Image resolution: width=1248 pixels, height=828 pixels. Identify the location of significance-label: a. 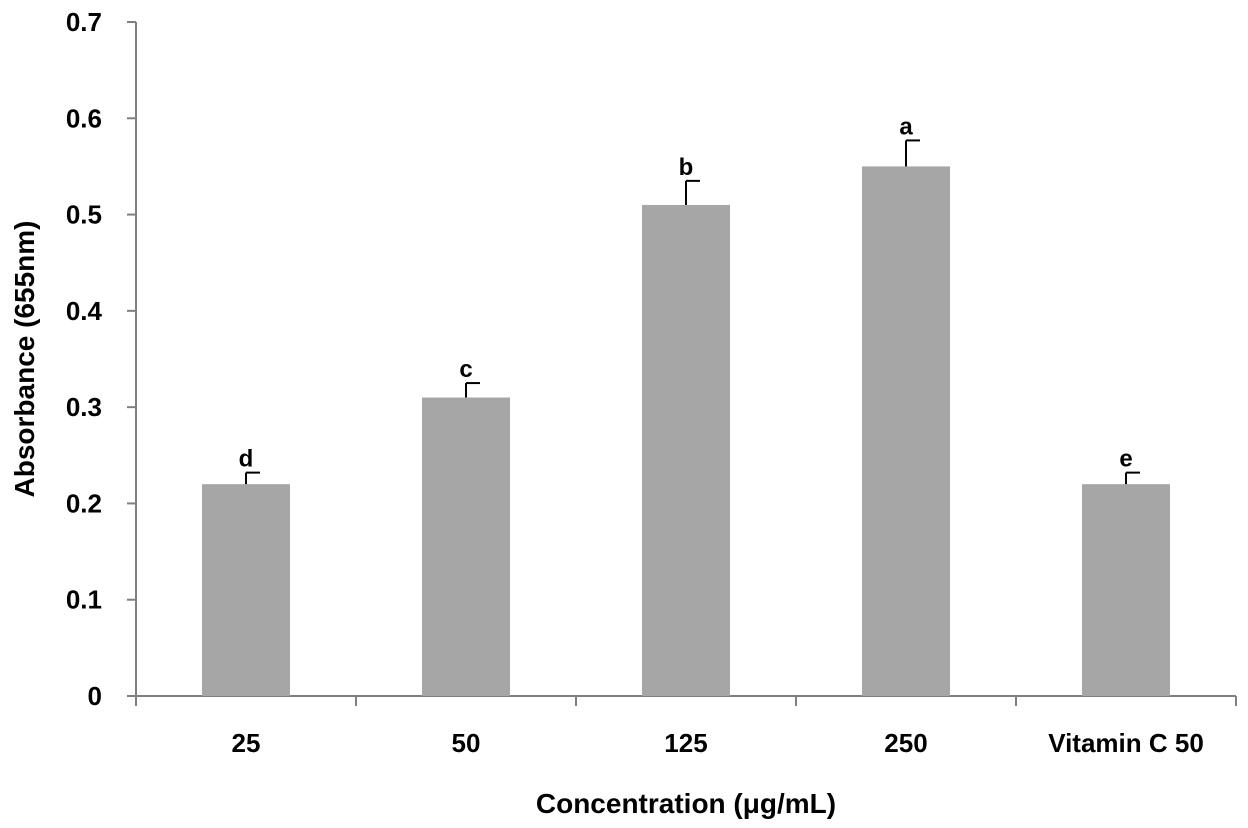
(906, 126).